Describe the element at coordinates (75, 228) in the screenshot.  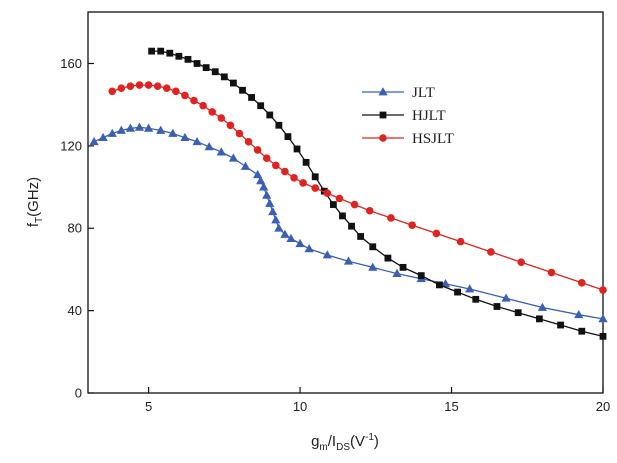
I see `y-tick-label: 80` at that location.